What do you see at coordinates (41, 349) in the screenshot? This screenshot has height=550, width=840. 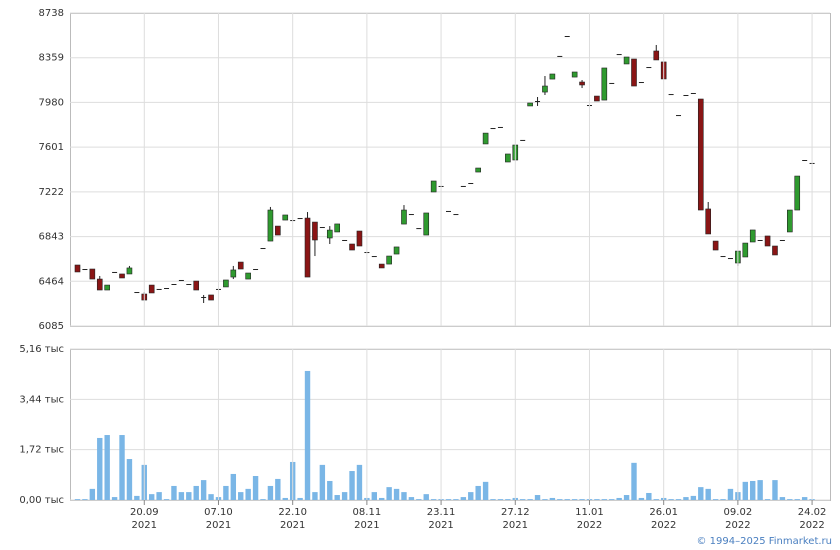 I see `y-tick-label: 5,16 тыс` at bounding box center [41, 349].